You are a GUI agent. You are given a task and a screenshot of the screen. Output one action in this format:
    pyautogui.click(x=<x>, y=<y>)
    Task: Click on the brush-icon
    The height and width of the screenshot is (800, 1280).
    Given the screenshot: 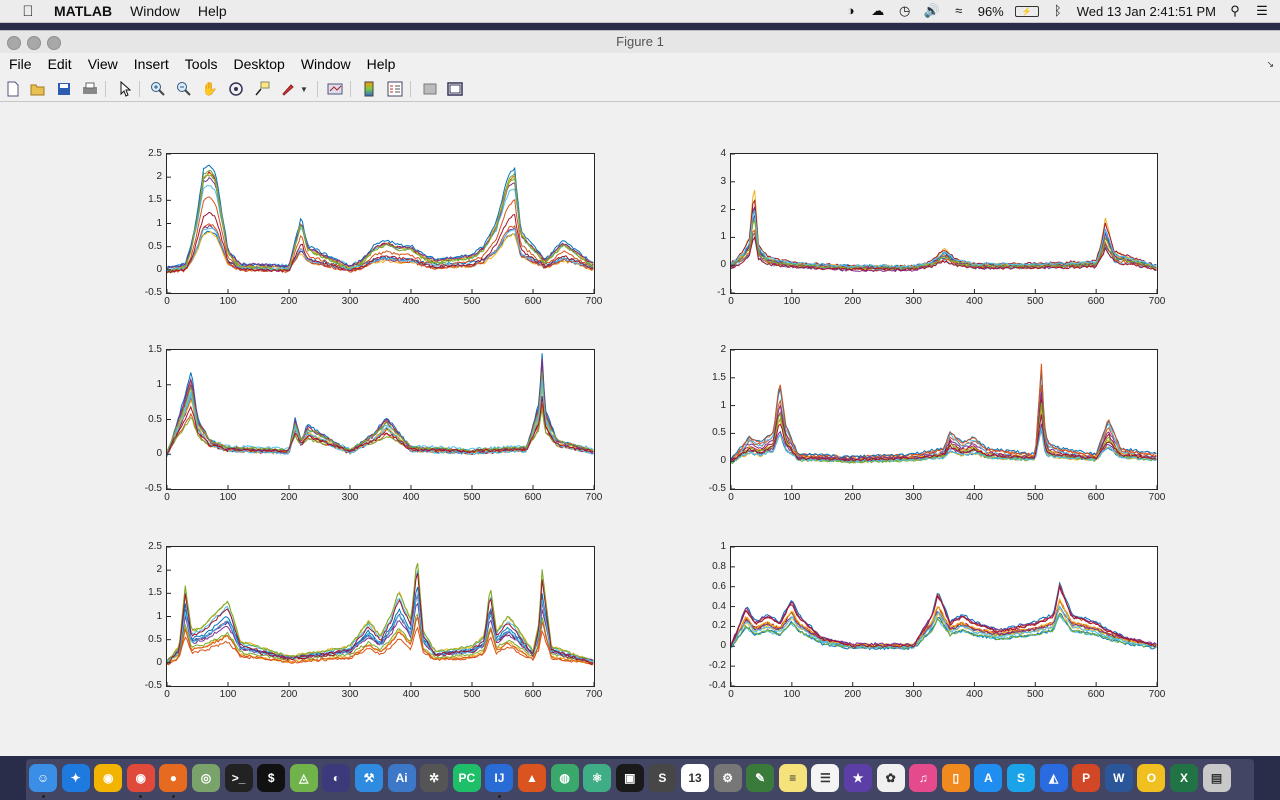 What is the action you would take?
    pyautogui.click(x=288, y=89)
    